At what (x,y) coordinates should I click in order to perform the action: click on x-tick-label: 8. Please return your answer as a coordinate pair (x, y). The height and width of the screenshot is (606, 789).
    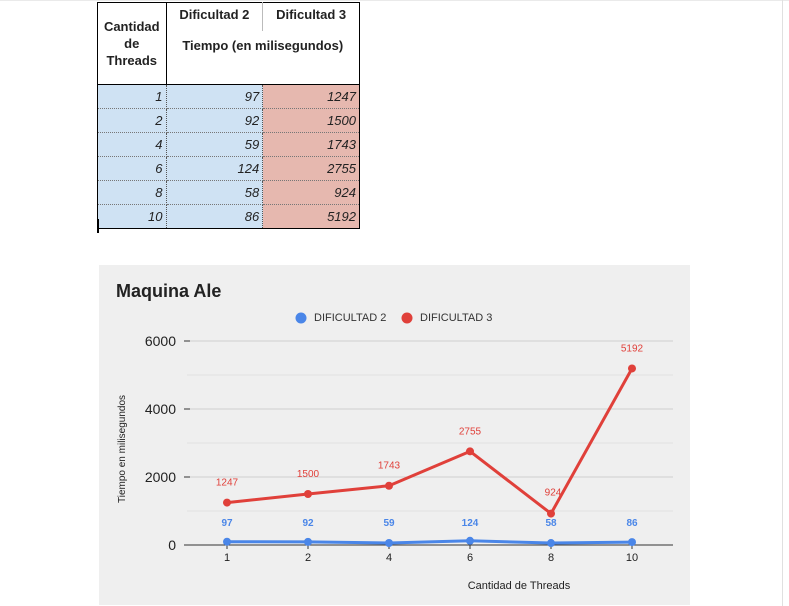
    Looking at the image, I should click on (551, 558).